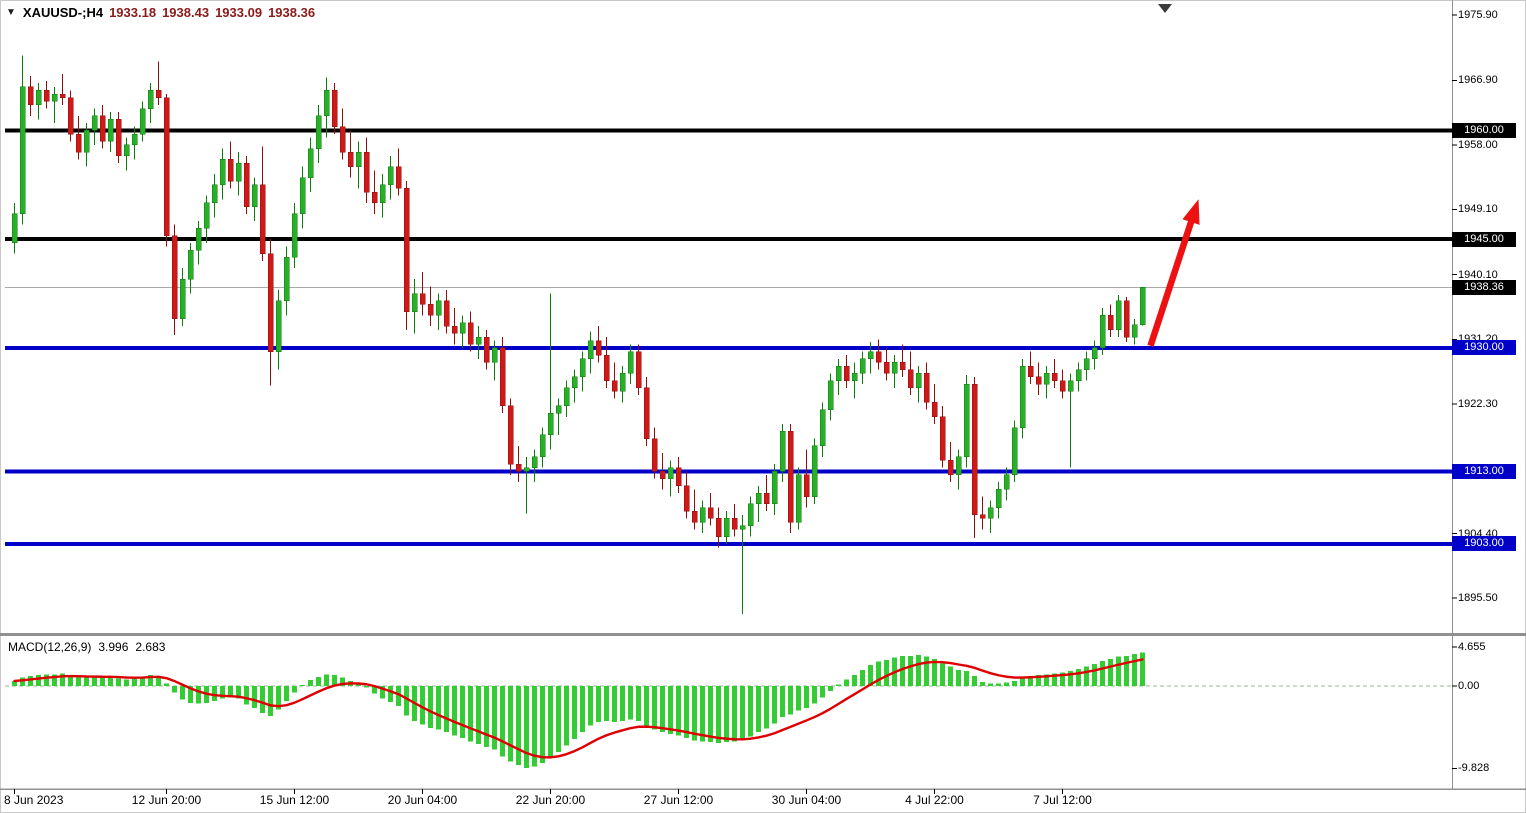 Image resolution: width=1526 pixels, height=813 pixels. Describe the element at coordinates (1173, 273) in the screenshot. I see `bullish-projection-arrow` at that location.